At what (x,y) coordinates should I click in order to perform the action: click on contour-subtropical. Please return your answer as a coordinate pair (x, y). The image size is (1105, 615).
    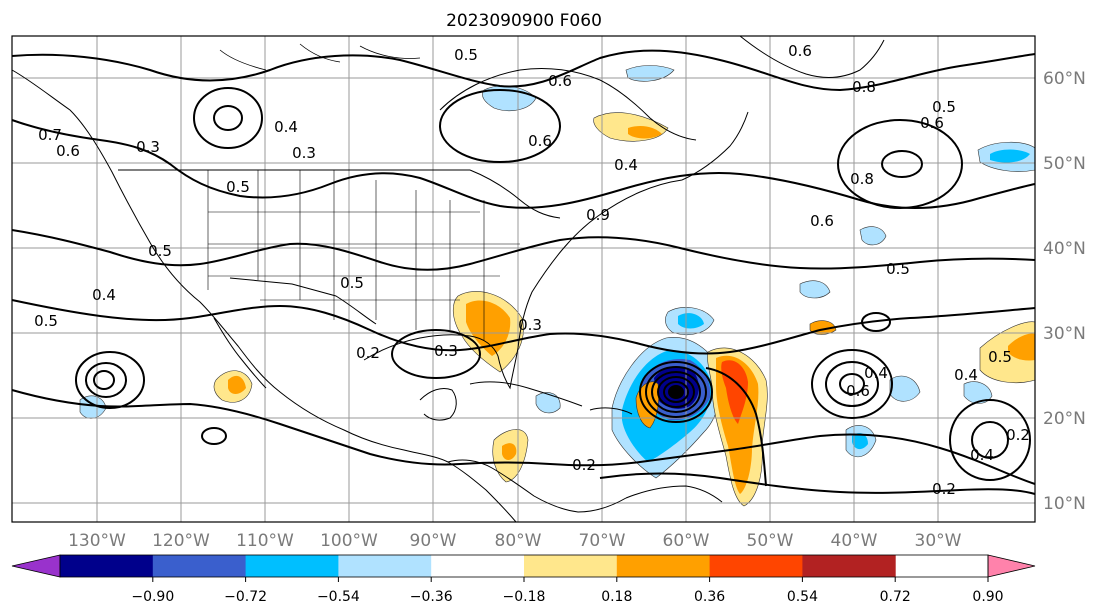
    Looking at the image, I should click on (523, 327).